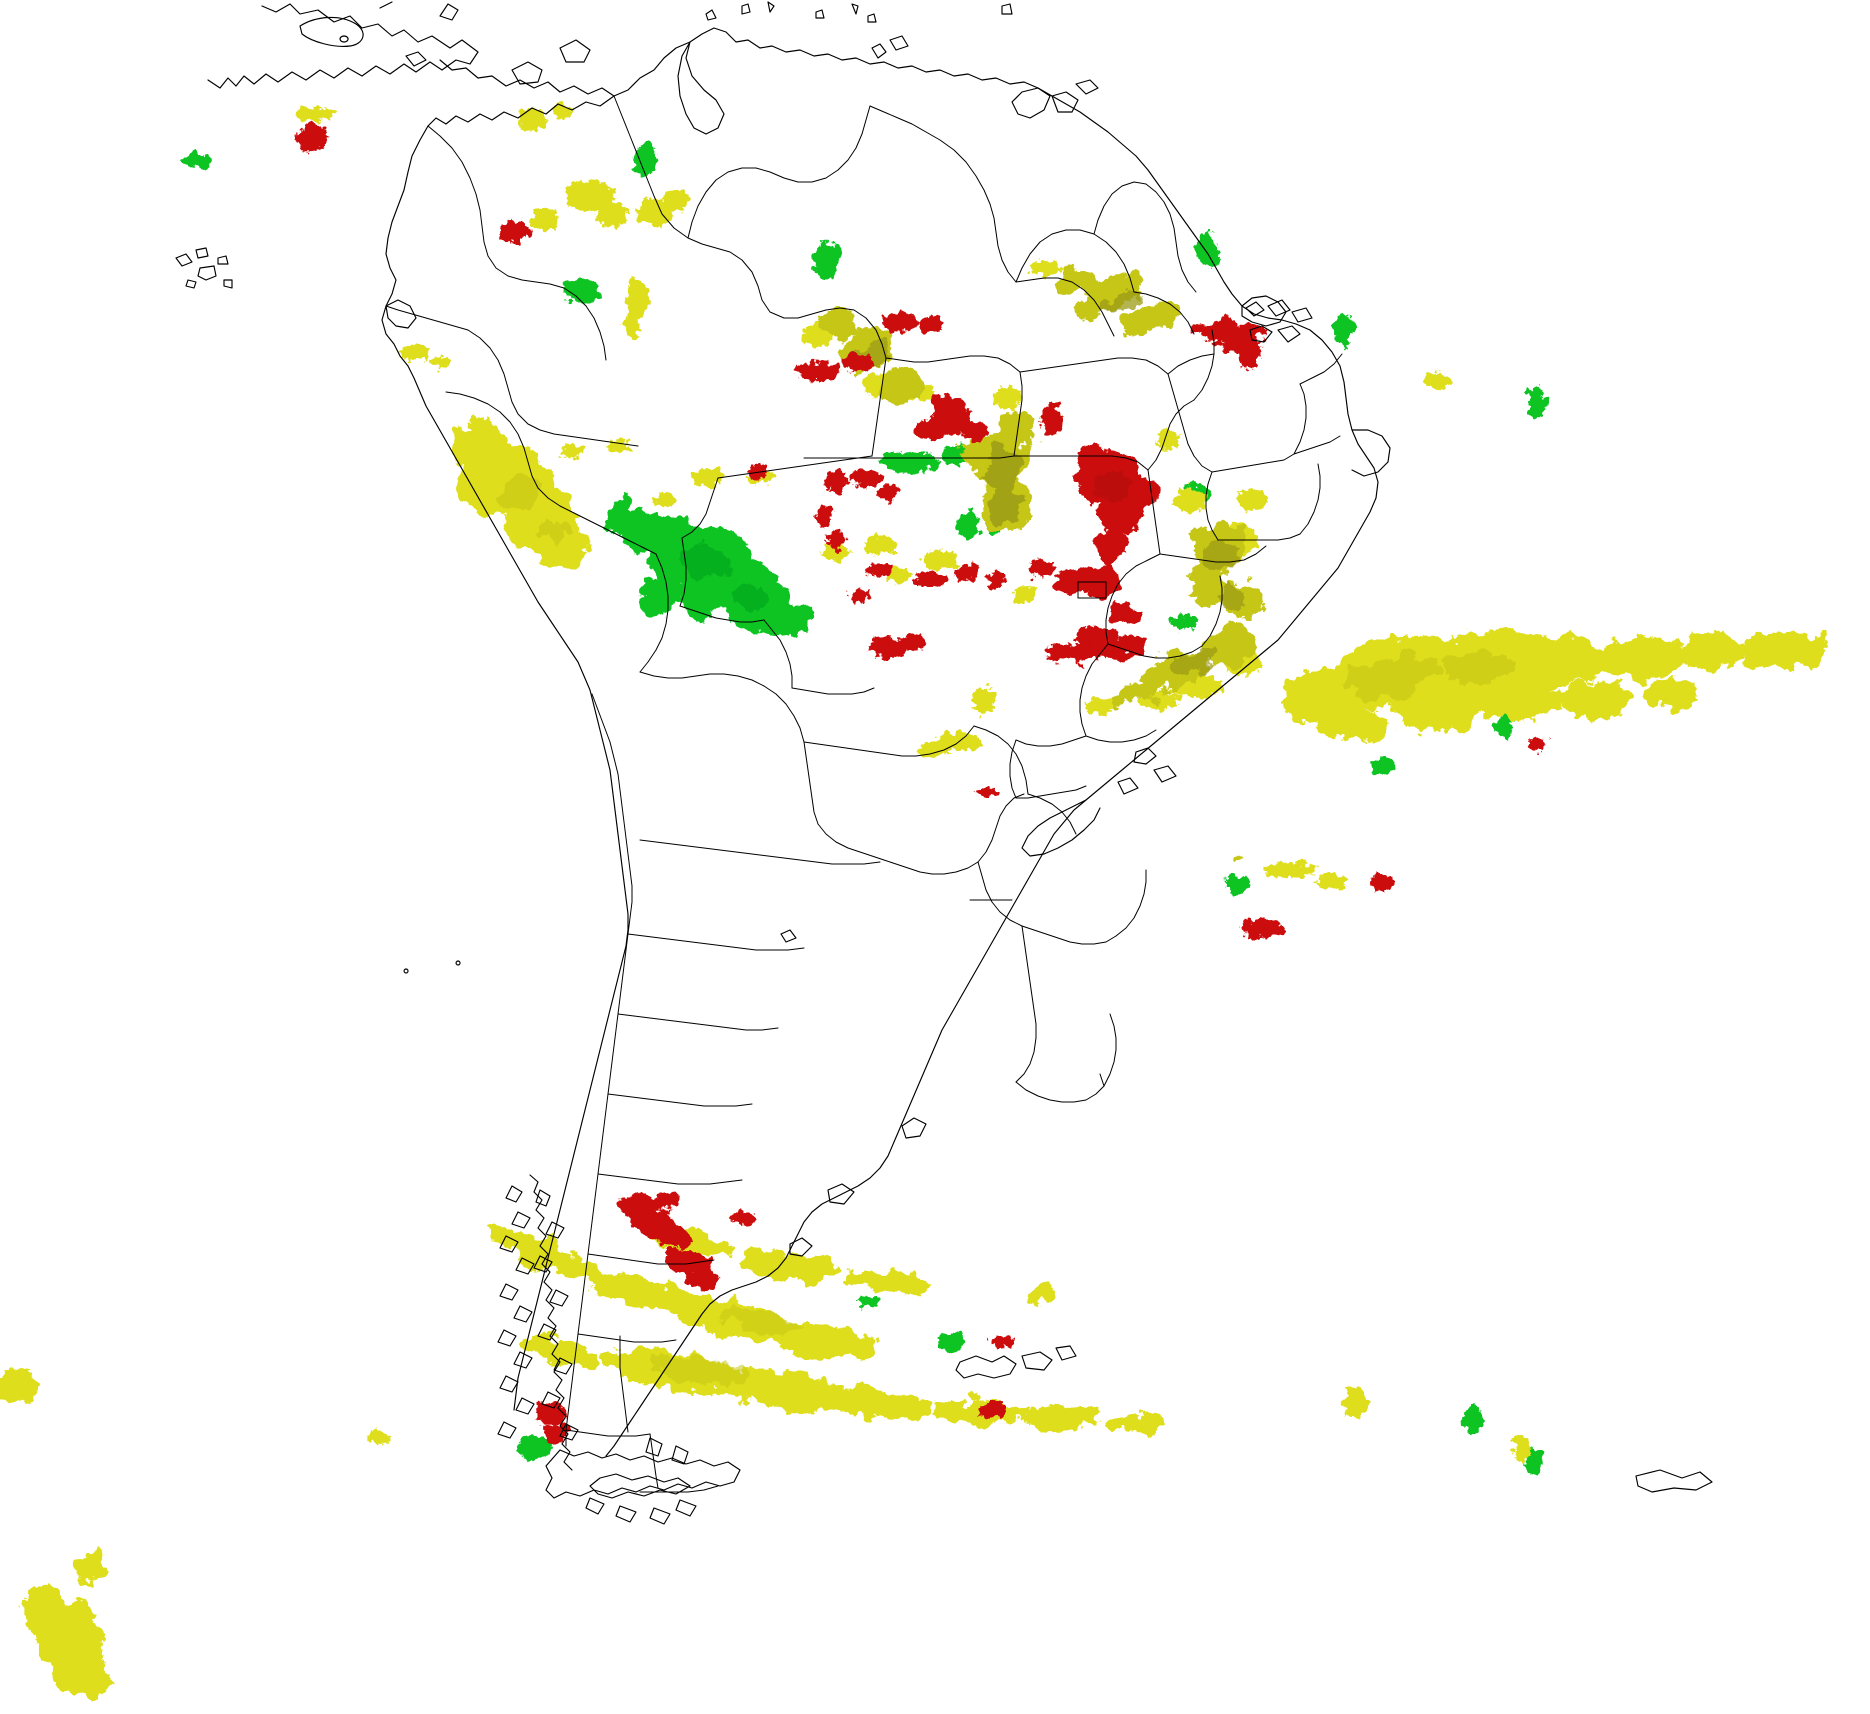  Describe the element at coordinates (532, 510) in the screenshot. I see `yellow-core-peru-shade` at that location.